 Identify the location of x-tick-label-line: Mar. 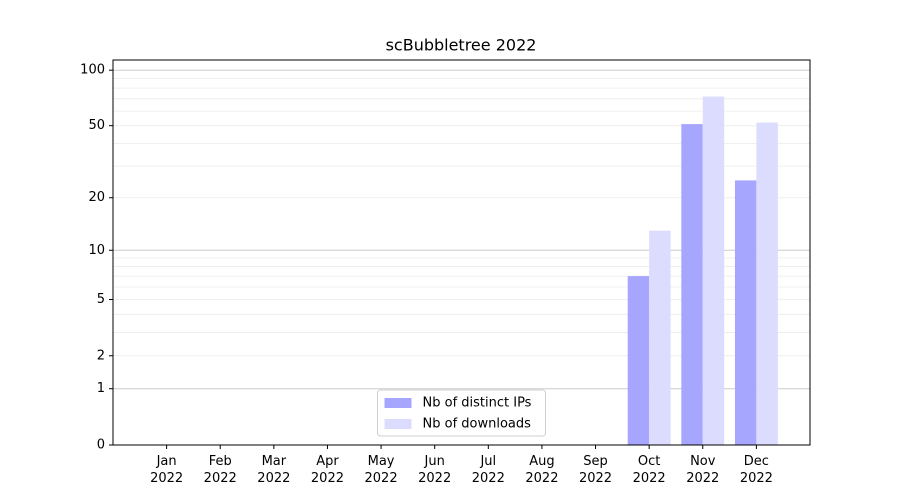
(274, 461).